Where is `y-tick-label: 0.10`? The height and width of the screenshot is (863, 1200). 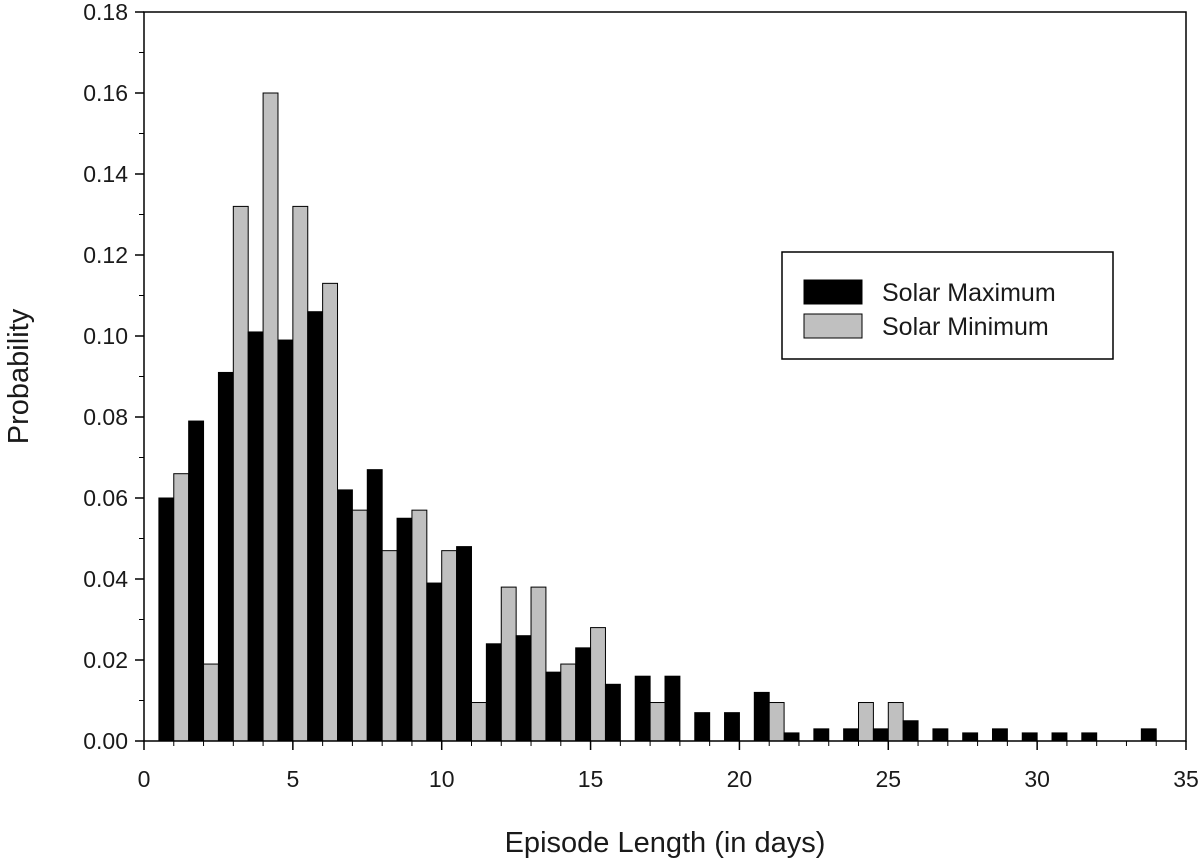 y-tick-label: 0.10 is located at coordinates (105, 336).